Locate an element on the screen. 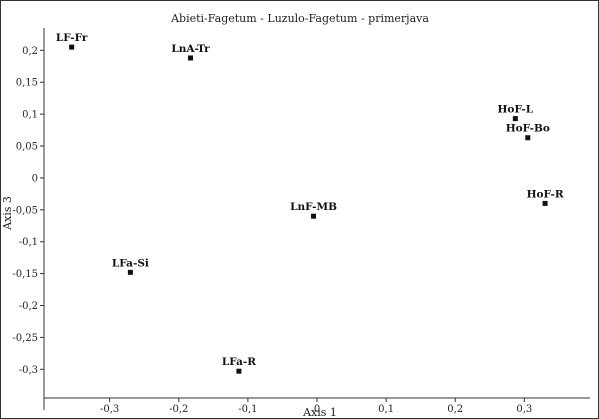 The image size is (599, 419). x-tick-label: -0,1 is located at coordinates (247, 409).